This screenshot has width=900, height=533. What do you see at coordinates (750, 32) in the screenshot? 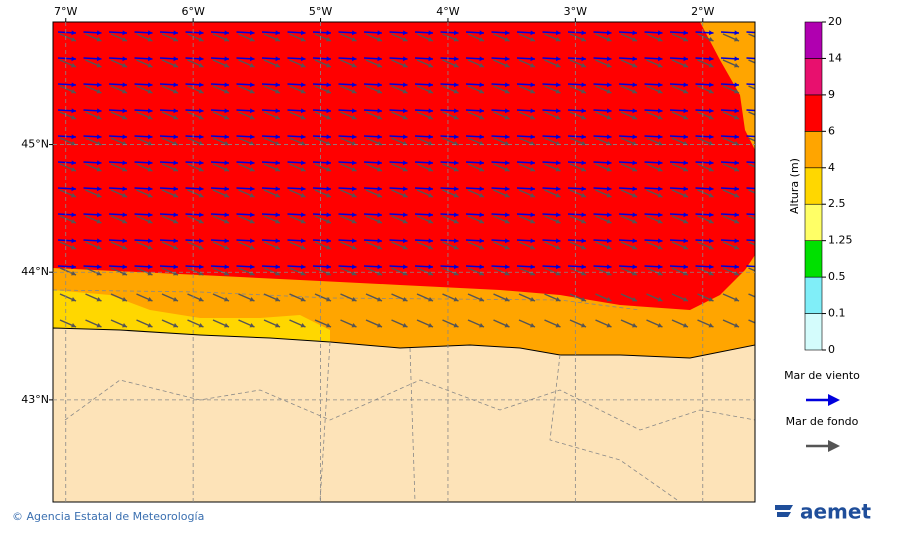
I see `wind-sea-arrow` at bounding box center [750, 32].